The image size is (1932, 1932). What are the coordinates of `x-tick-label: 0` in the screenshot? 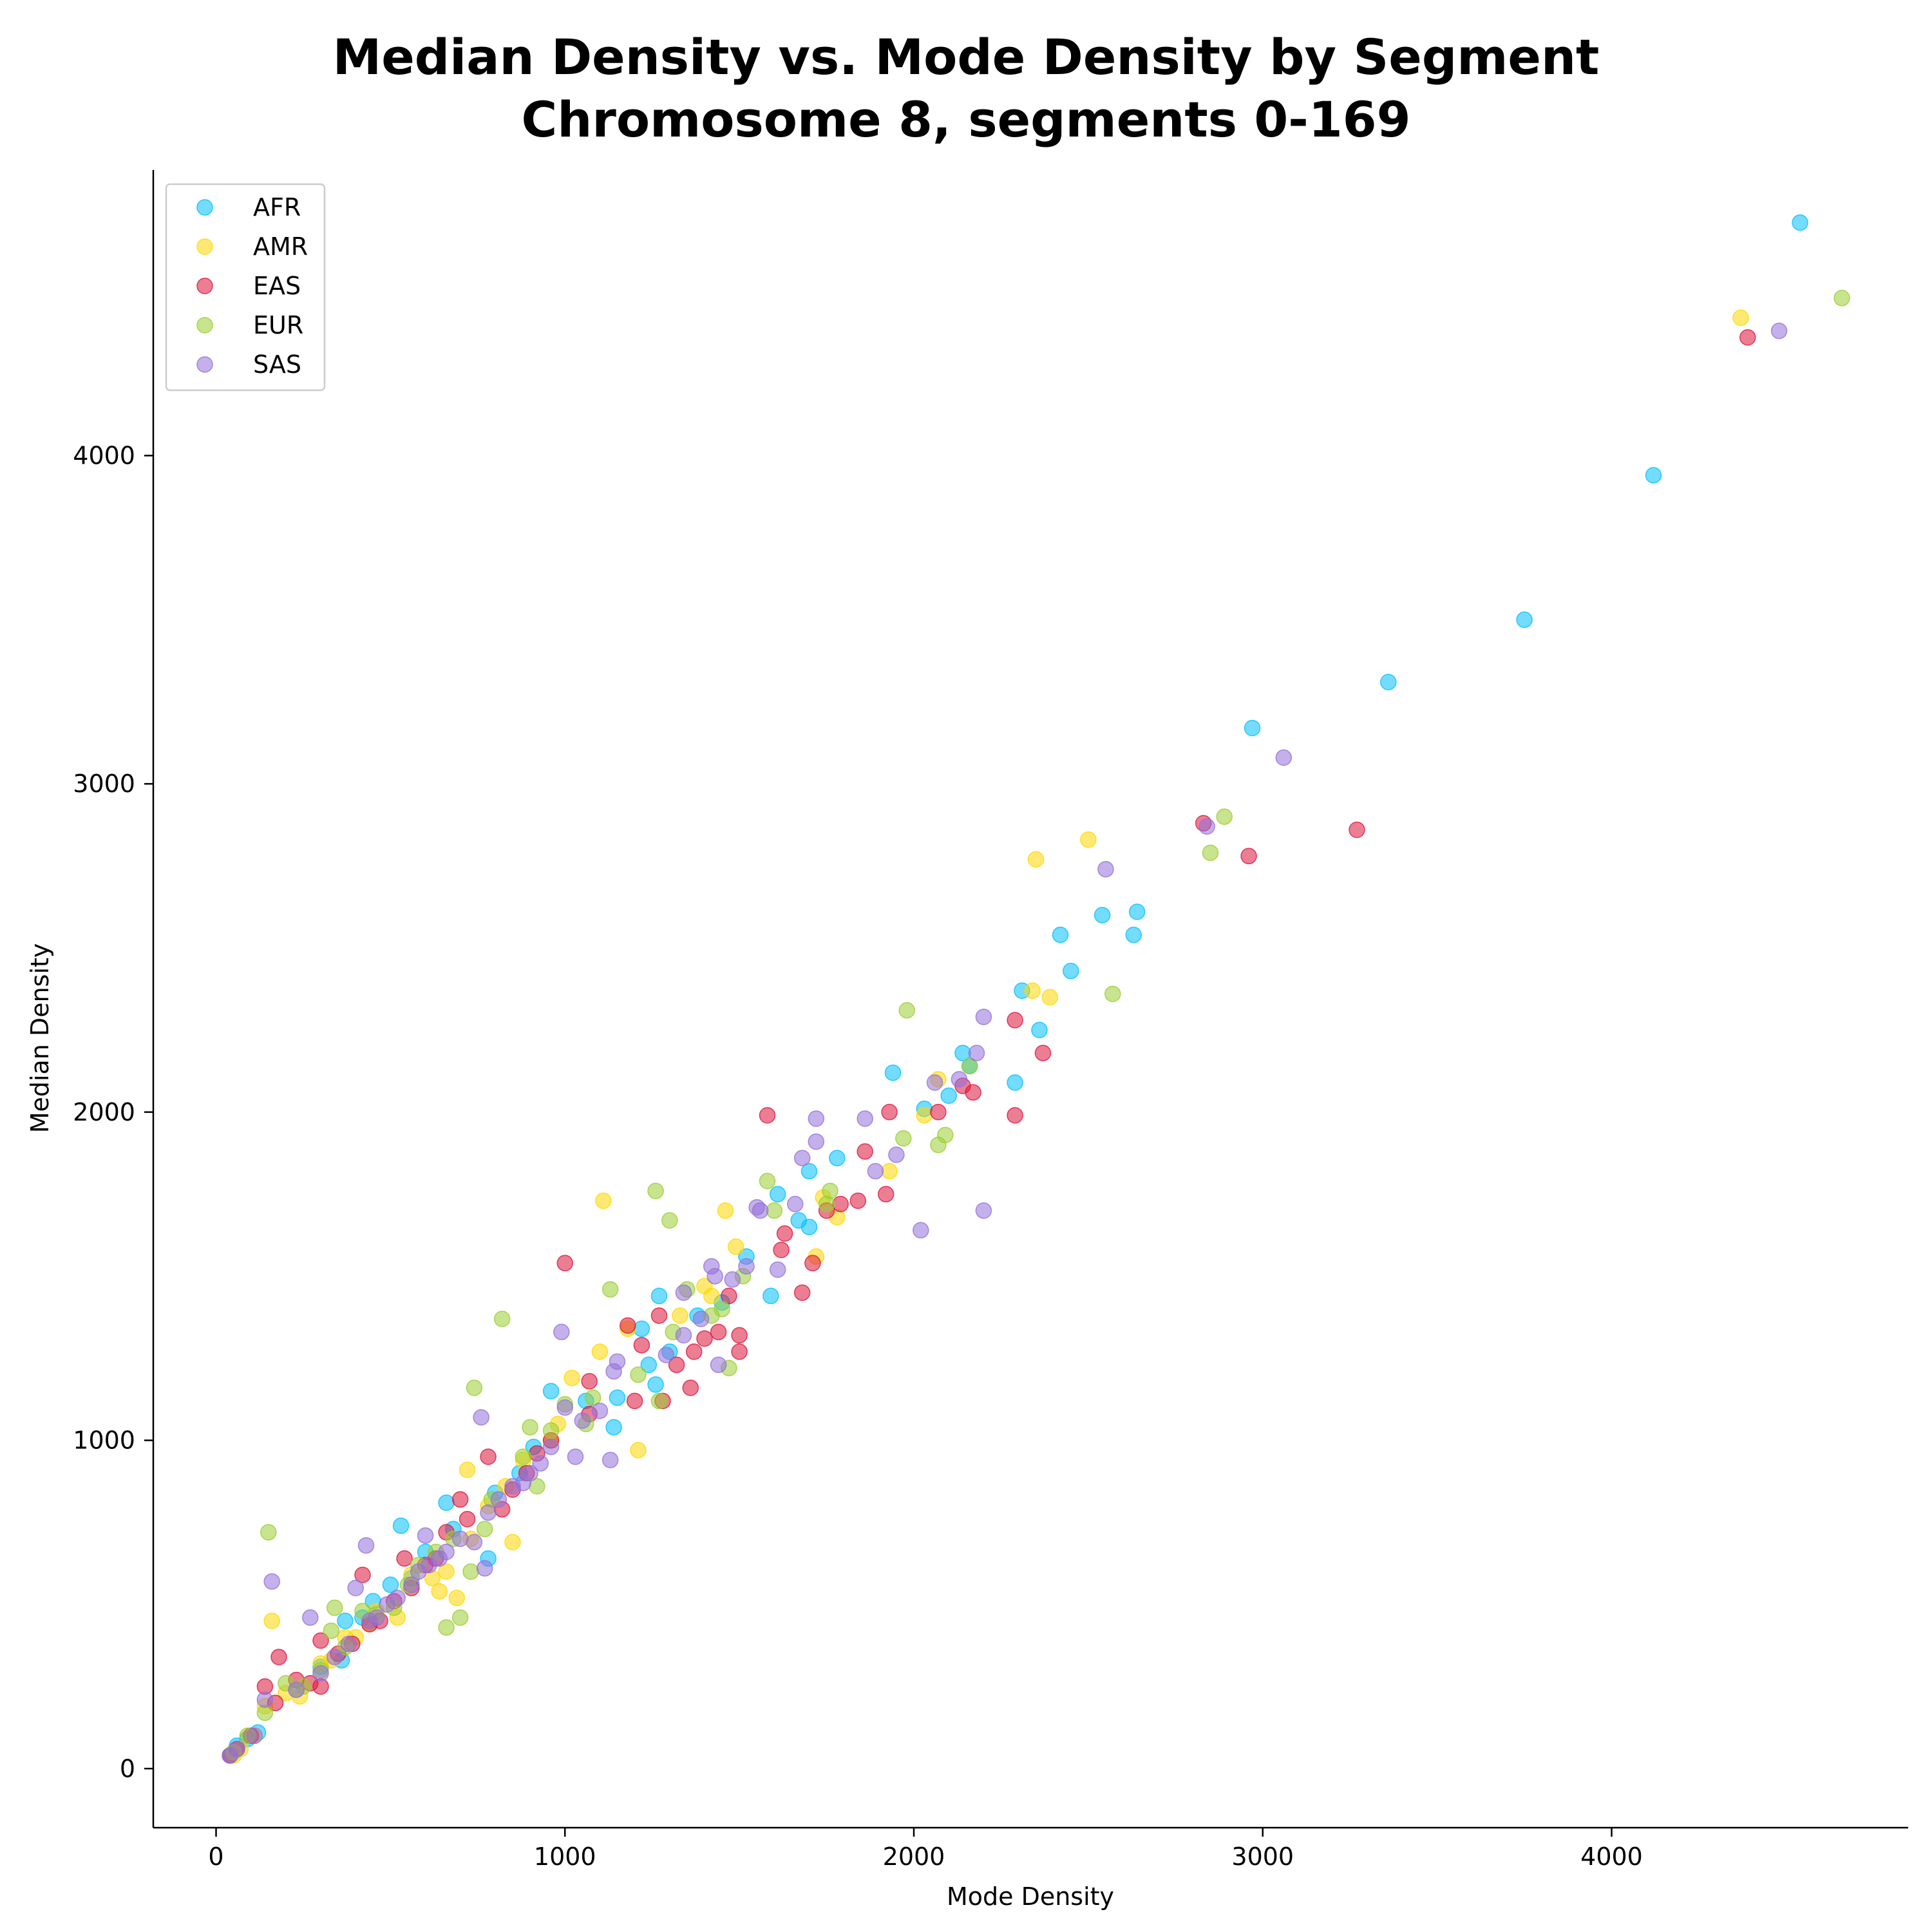 It's located at (215, 1857).